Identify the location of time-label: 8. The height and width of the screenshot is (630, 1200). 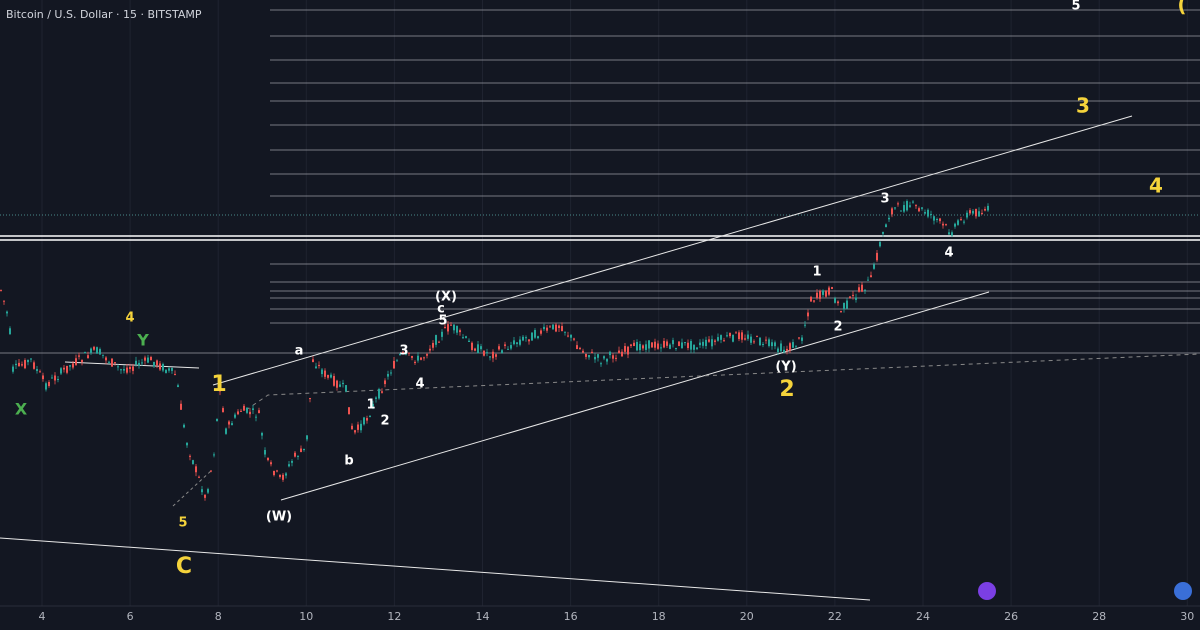
(218, 616).